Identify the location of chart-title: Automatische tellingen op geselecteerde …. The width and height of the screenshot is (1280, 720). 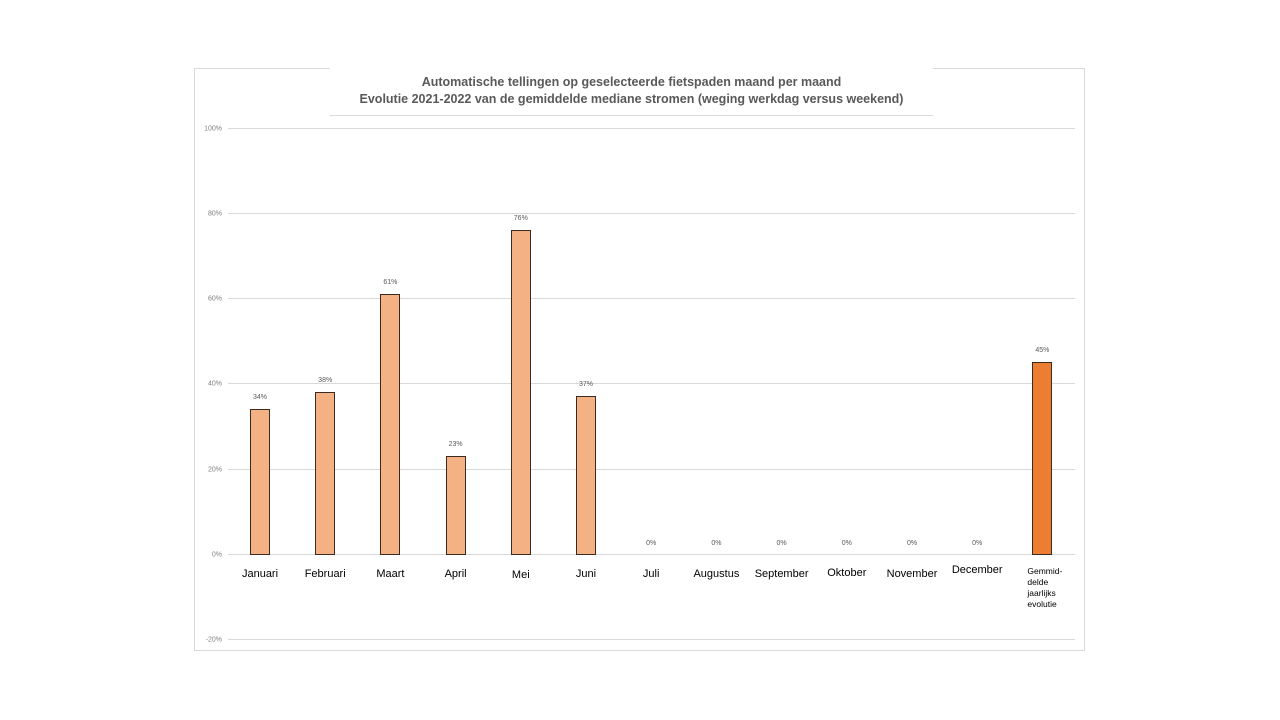
(631, 82).